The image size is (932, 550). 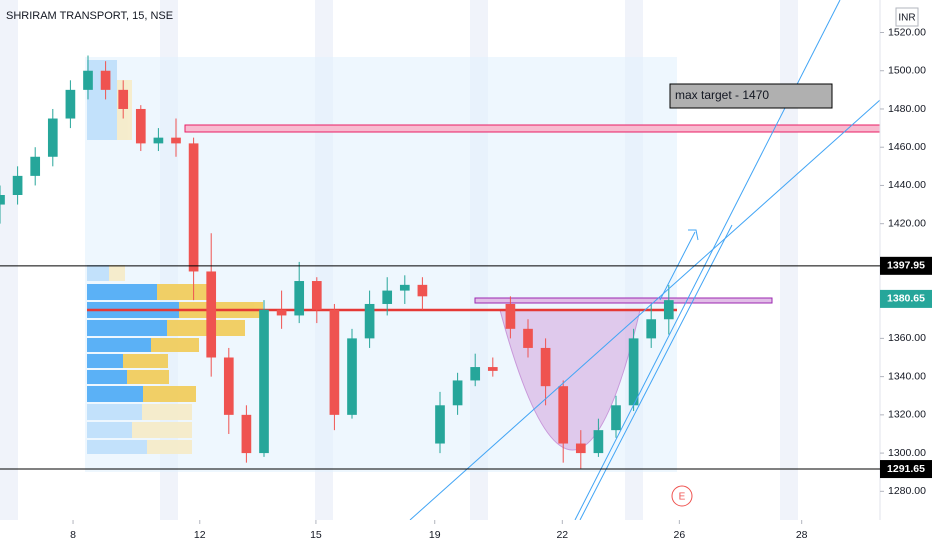 What do you see at coordinates (907, 491) in the screenshot?
I see `y-tick-label: 1280.00` at bounding box center [907, 491].